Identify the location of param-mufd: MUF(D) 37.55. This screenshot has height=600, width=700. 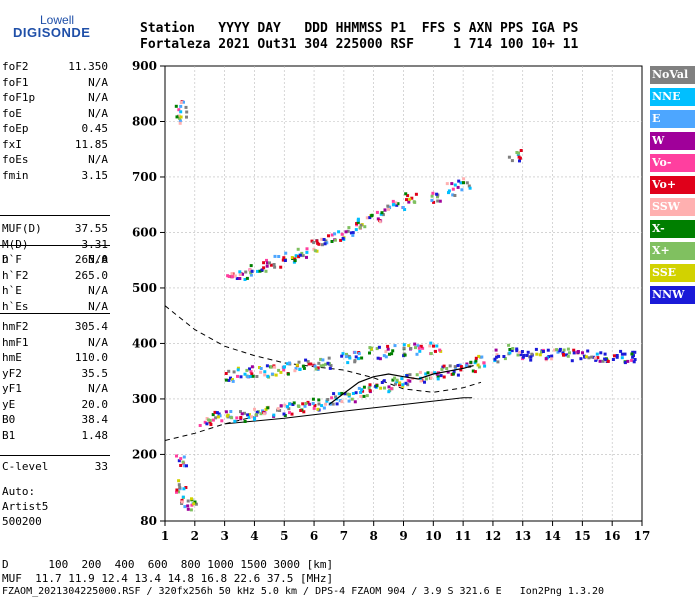
(55, 229).